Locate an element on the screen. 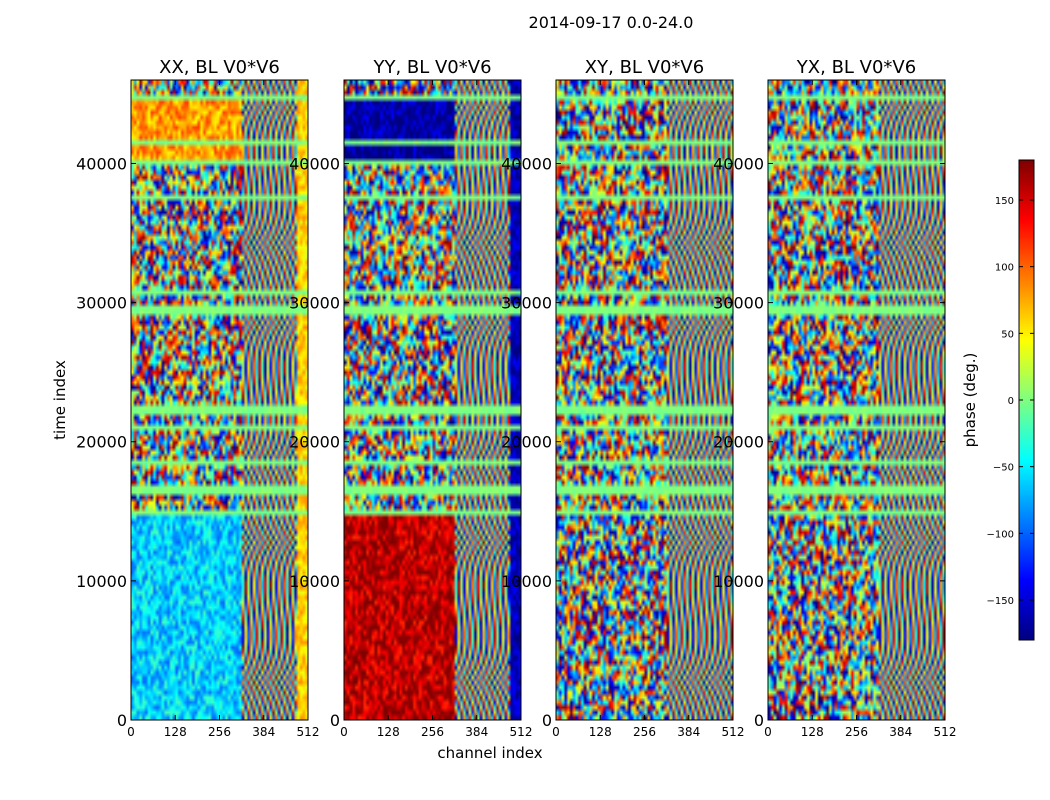 The width and height of the screenshot is (1050, 800). colorbar-tick-label: 100 is located at coordinates (1004, 268).